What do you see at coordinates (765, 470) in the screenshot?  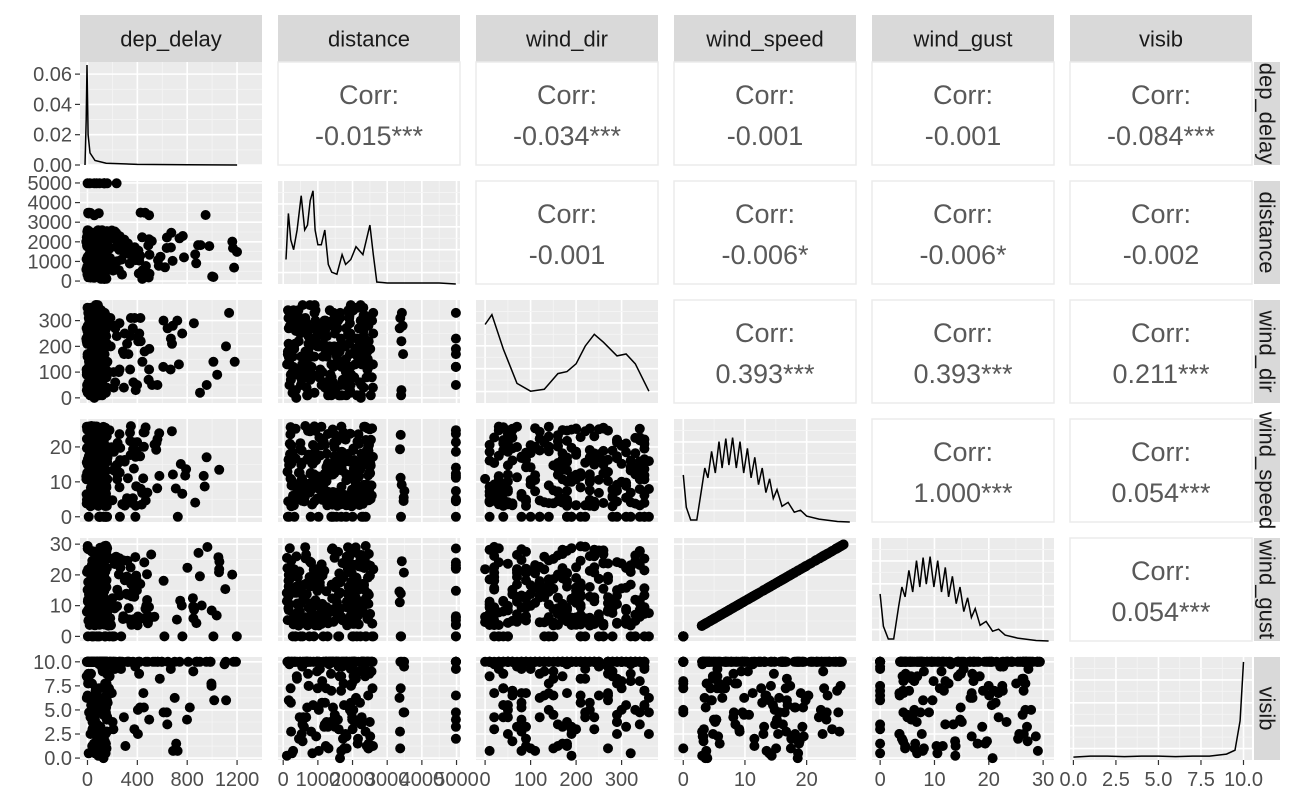 I see `panel-grid` at bounding box center [765, 470].